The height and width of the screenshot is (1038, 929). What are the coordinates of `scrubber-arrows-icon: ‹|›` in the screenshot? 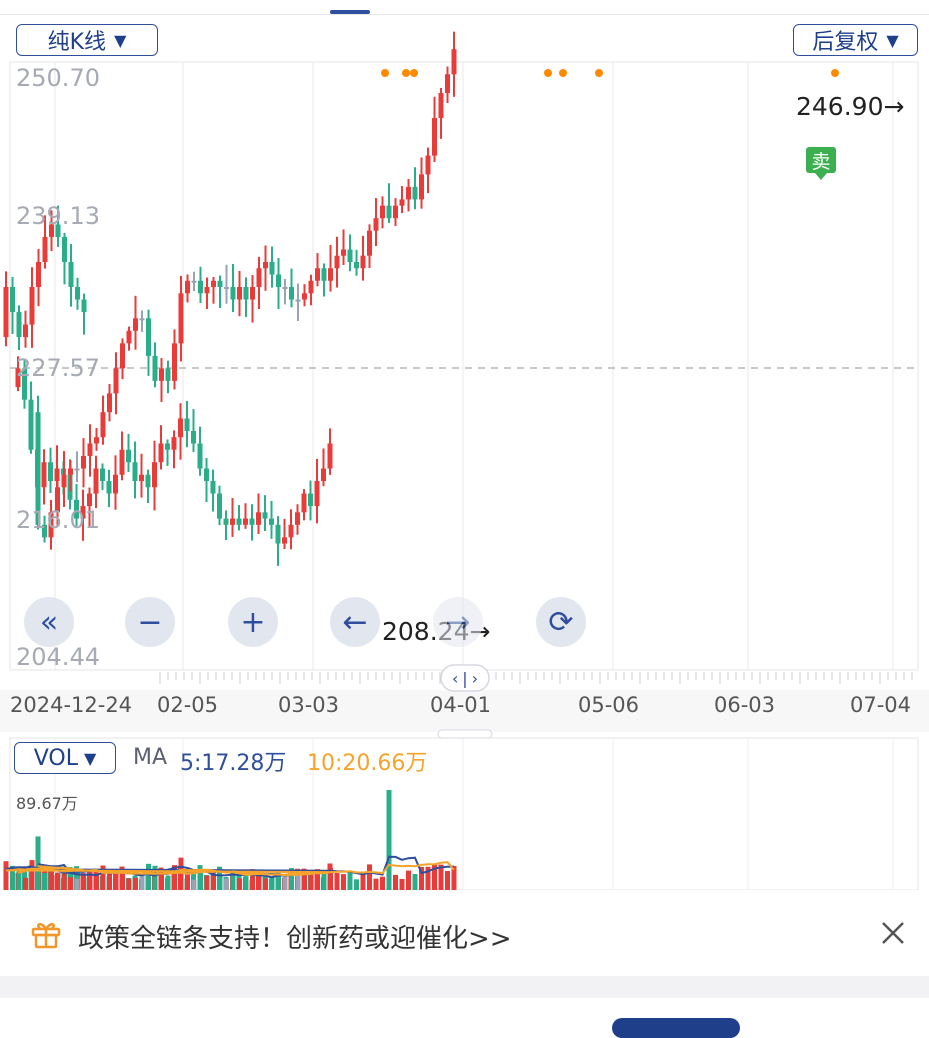 It's located at (465, 678).